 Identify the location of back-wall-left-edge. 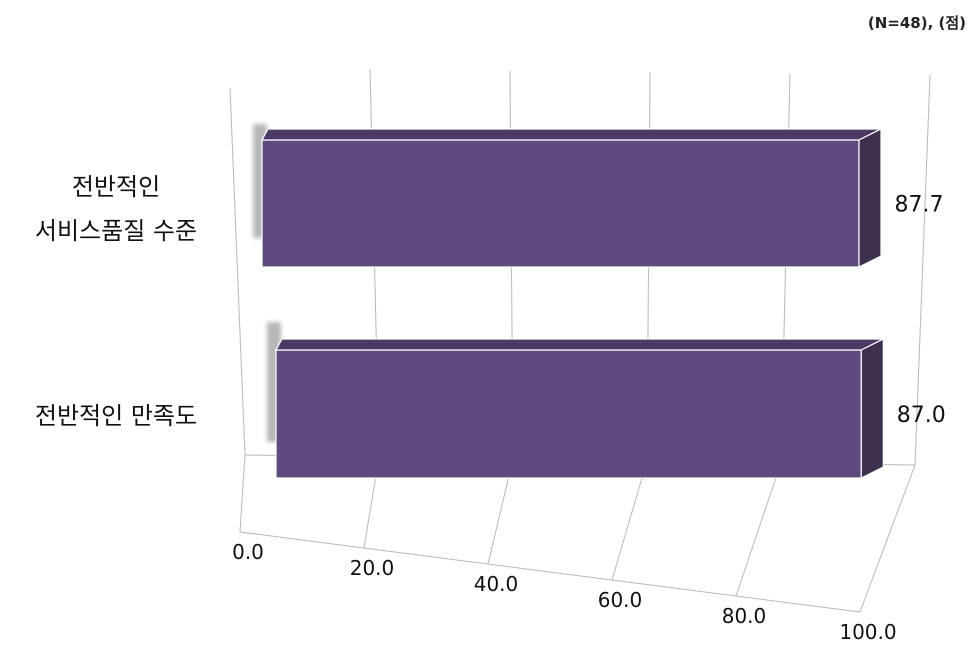
(237, 271).